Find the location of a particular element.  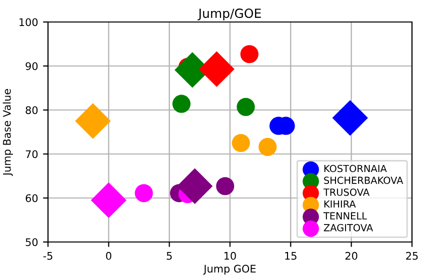

legend-label: TENNELL is located at coordinates (345, 216).